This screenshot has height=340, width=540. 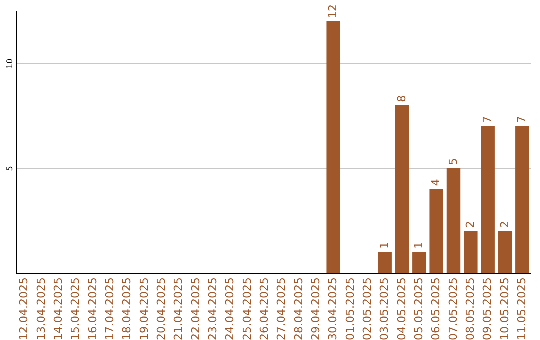 I want to click on x-tick-label: 04.05.2025, so click(x=401, y=309).